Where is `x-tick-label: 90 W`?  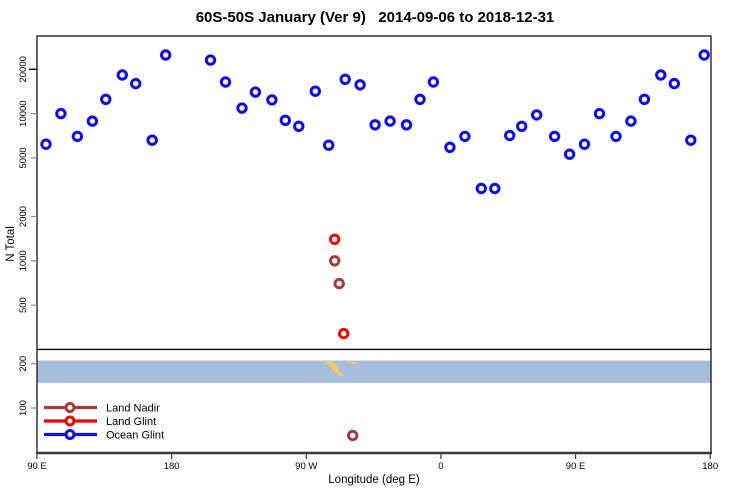
x-tick-label: 90 W is located at coordinates (306, 466).